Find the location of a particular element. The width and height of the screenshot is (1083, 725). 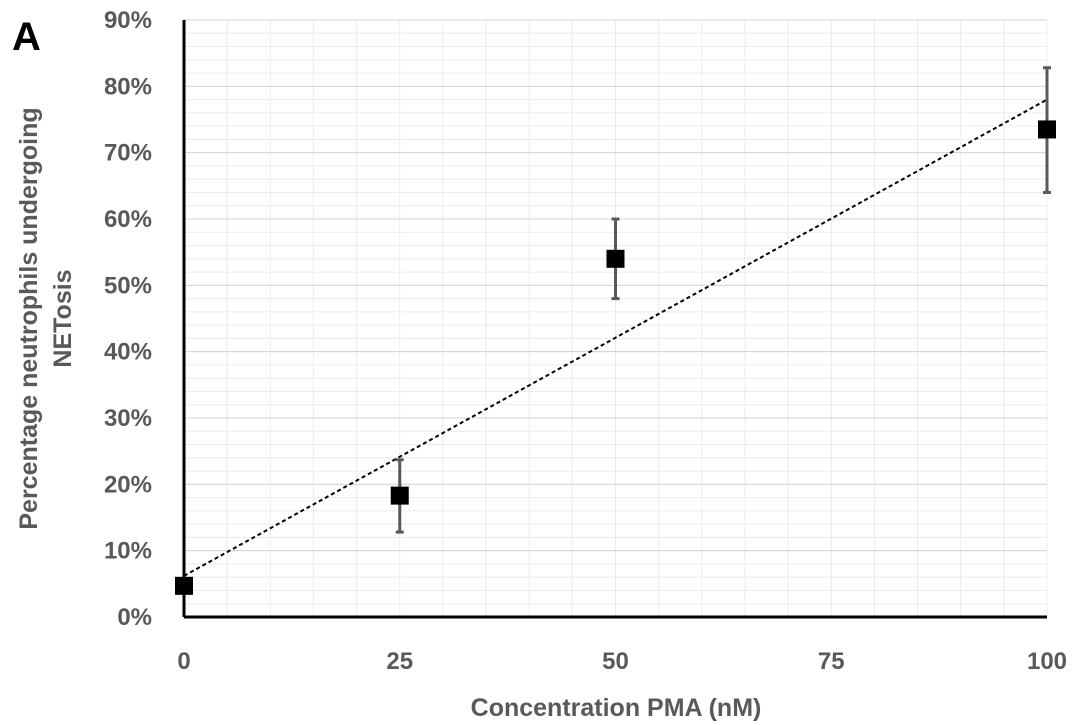

x-axis-title: Concentration PMA (nM) is located at coordinates (616, 708).